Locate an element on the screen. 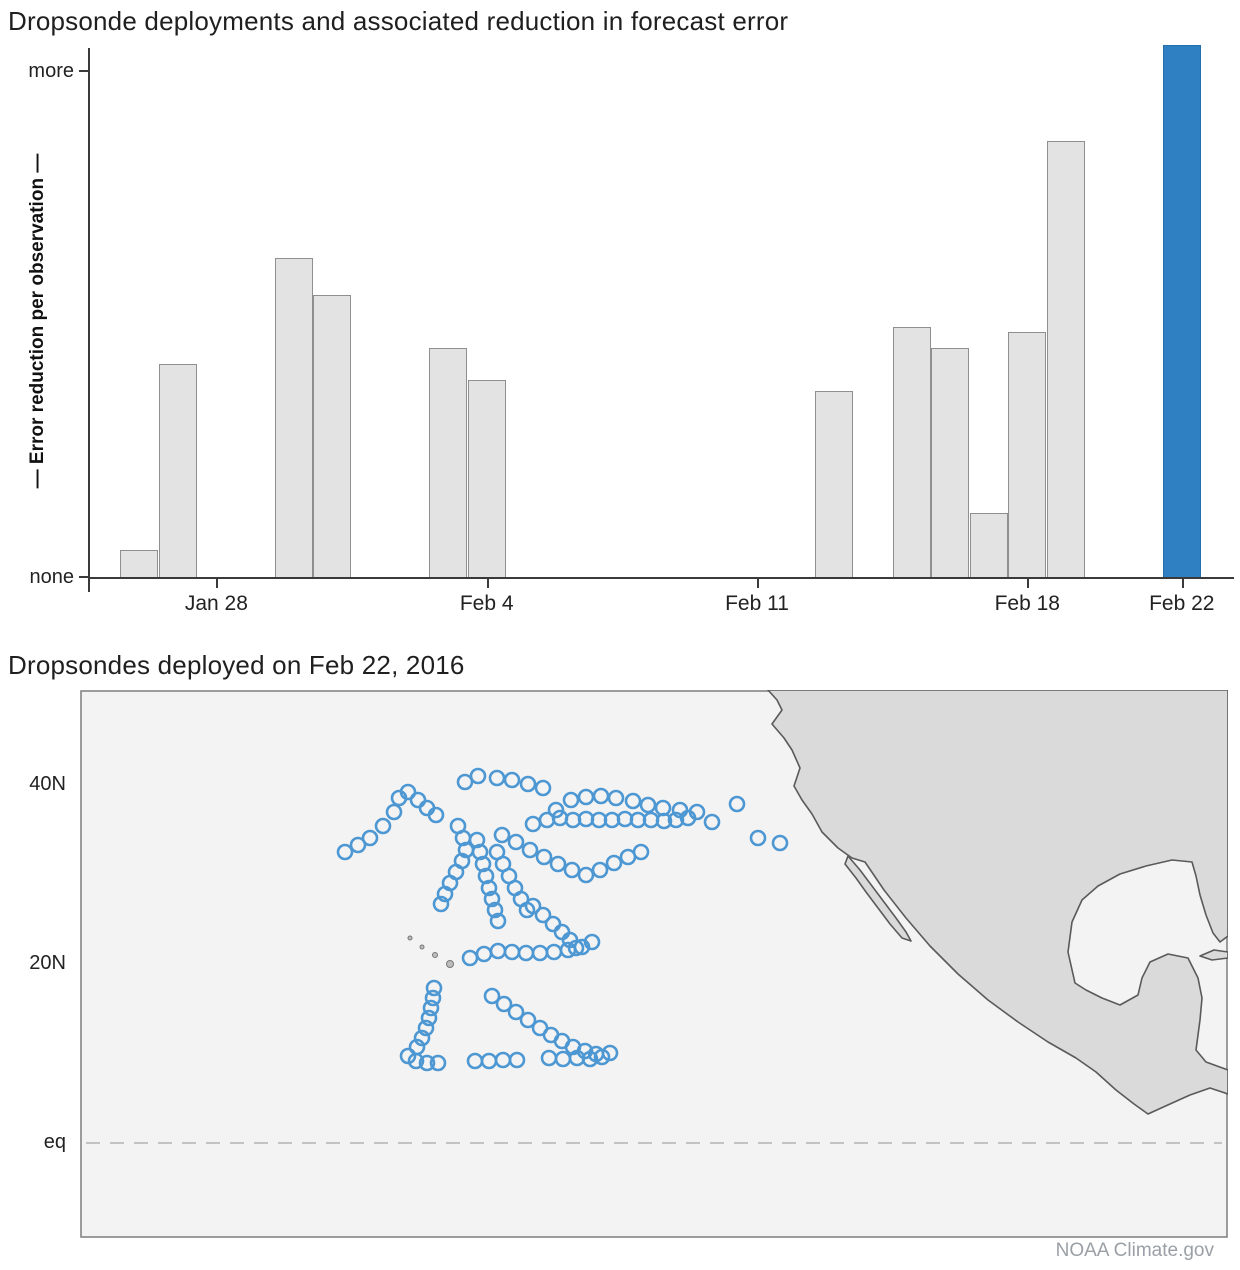 This screenshot has height=1270, width=1240. map-title: Dropsondes deployed on Feb 22, 2016 is located at coordinates (236, 665).